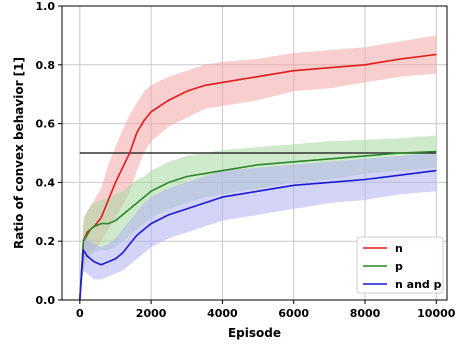 This screenshot has width=463, height=345. What do you see at coordinates (80, 313) in the screenshot?
I see `x-tick-label: 0` at bounding box center [80, 313].